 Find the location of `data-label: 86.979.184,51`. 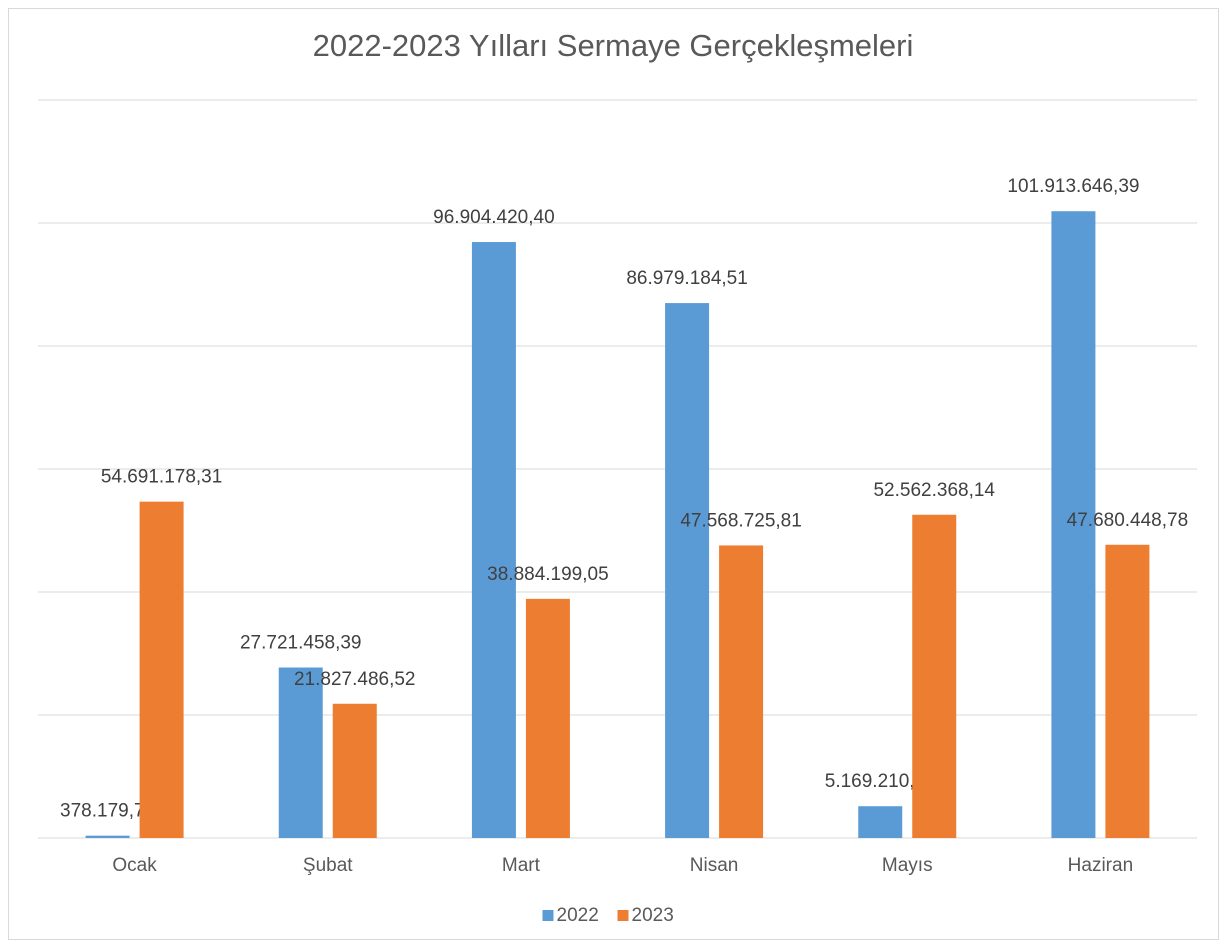

data-label: 86.979.184,51 is located at coordinates (687, 278).